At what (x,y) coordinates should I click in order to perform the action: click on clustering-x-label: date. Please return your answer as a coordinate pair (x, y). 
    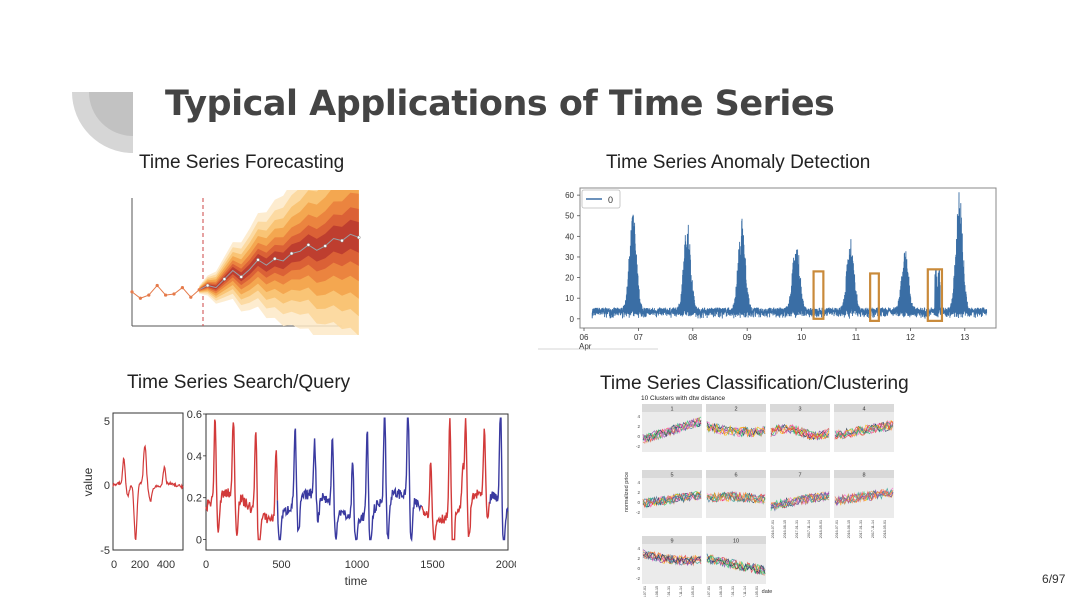
    Looking at the image, I should click on (767, 592).